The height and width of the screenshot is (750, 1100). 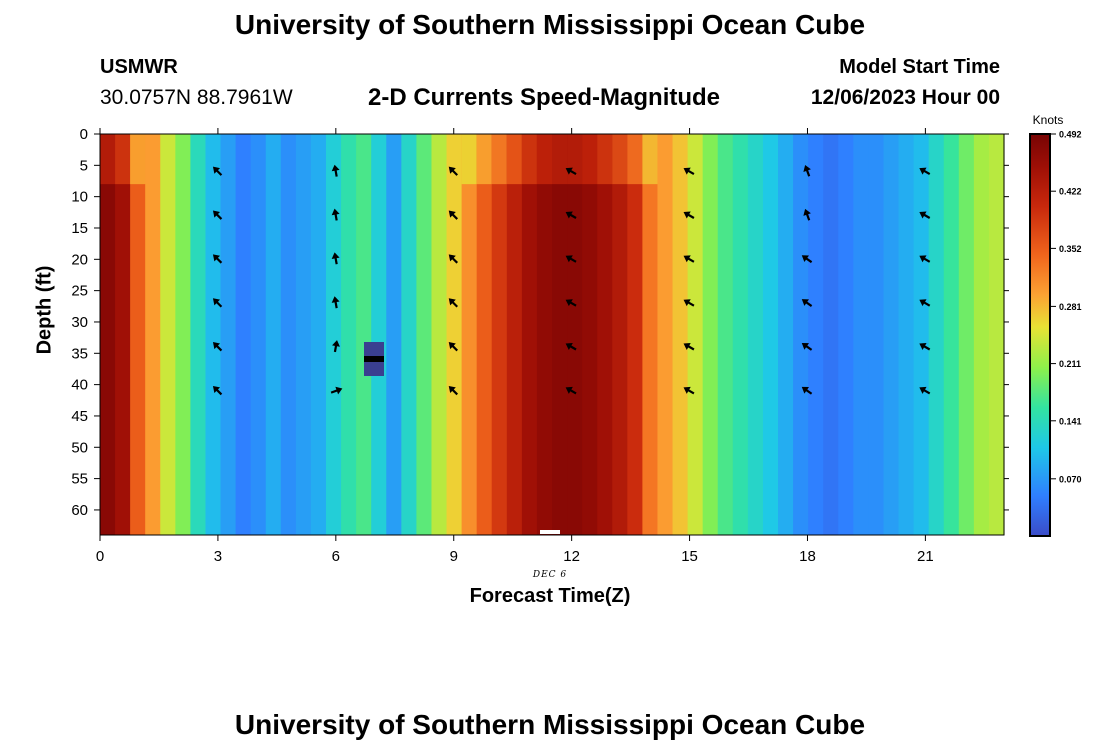 I want to click on y-tick-label: 20, so click(x=79, y=259).